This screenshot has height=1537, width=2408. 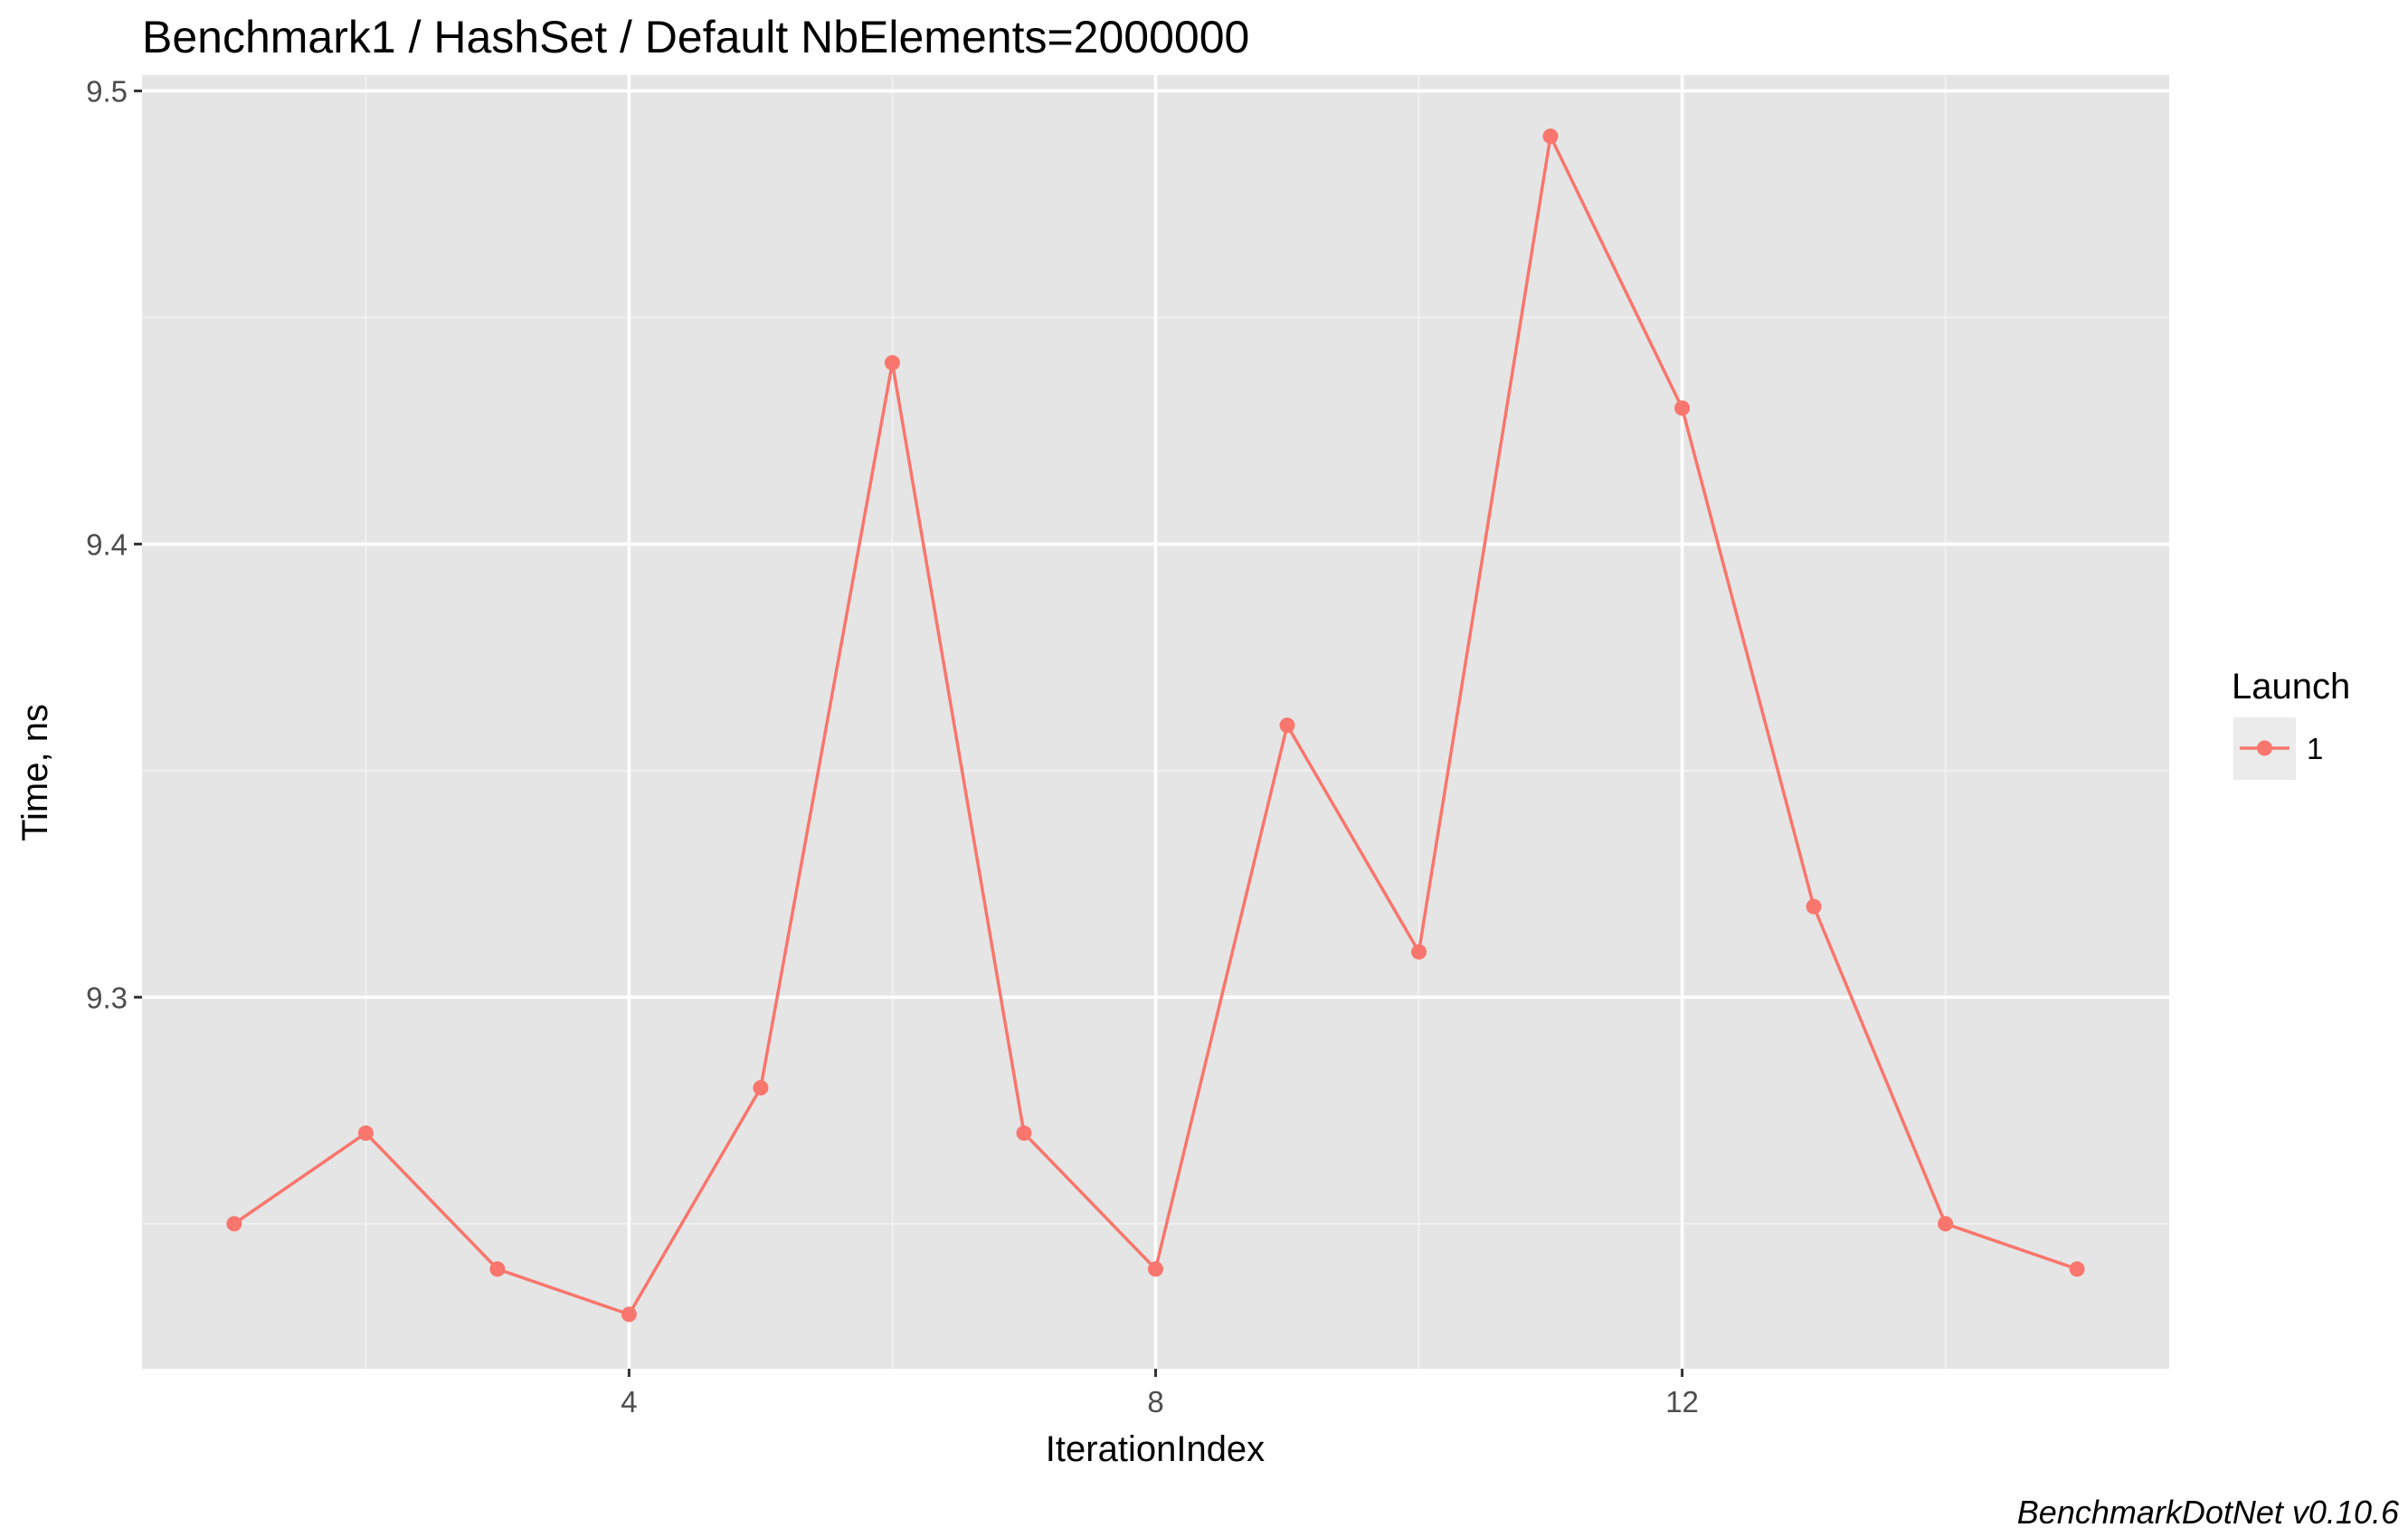 I want to click on y-tick-label: 9.3, so click(x=107, y=997).